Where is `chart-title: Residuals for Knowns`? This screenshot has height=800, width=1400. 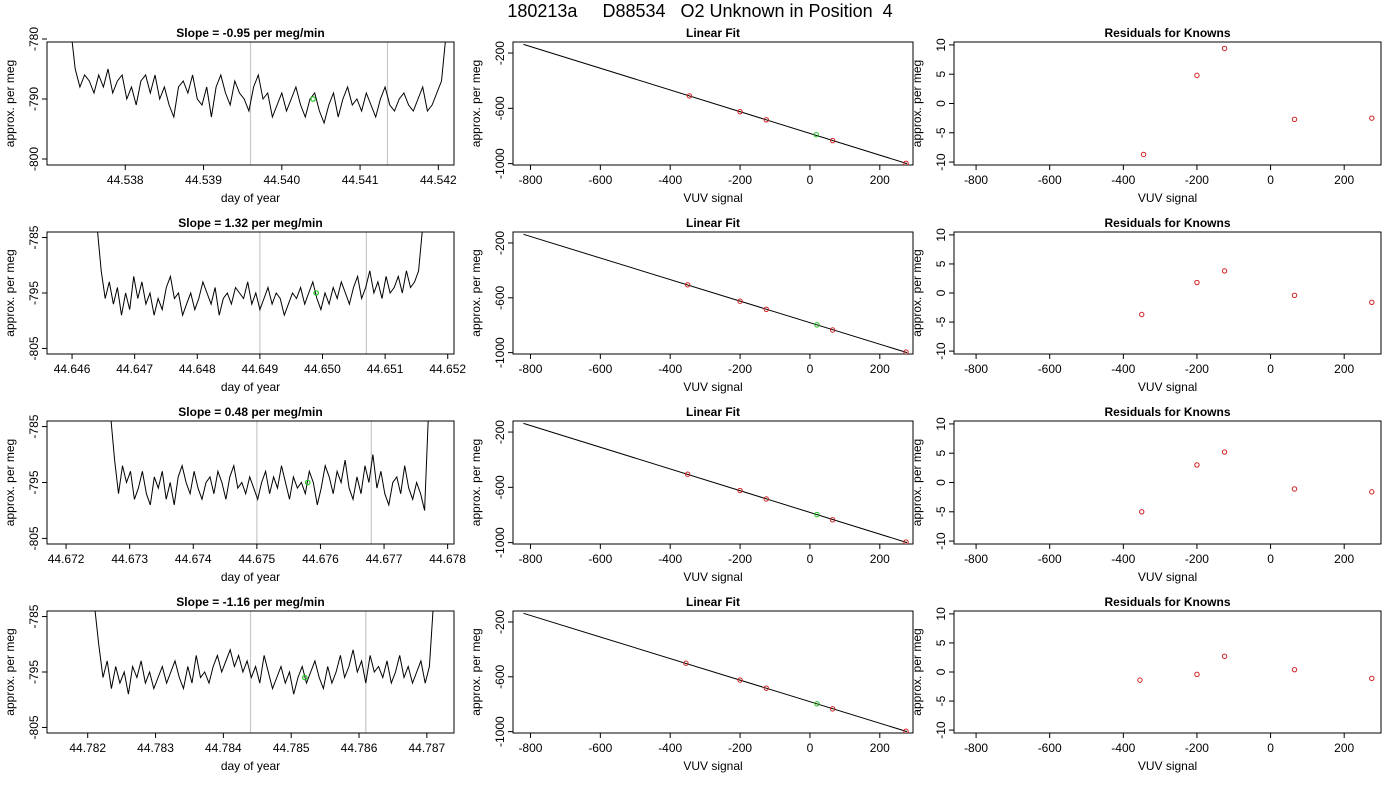 chart-title: Residuals for Knowns is located at coordinates (1167, 412).